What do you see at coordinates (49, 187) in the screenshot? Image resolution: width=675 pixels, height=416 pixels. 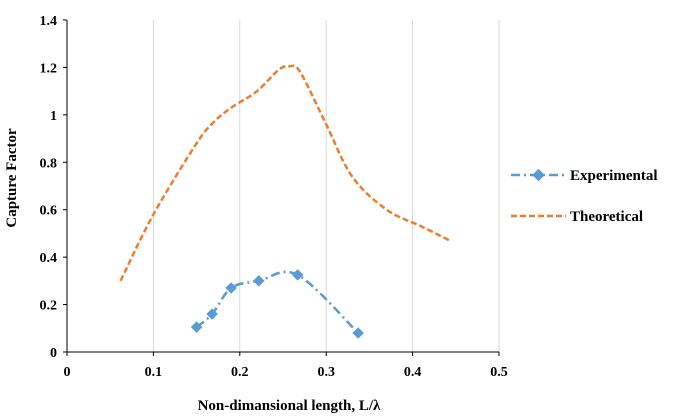 I see `y-tick-labels: 0 0.2 0.4 0.6 0.8 1 1.2 1.4` at bounding box center [49, 187].